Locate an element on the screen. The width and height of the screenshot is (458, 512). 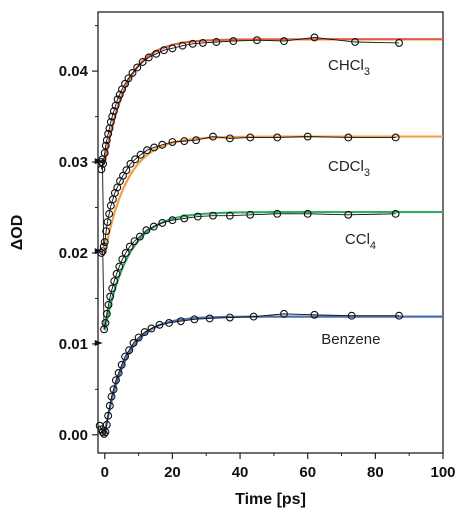
y-tick-label: 0.01 is located at coordinates (73, 344).